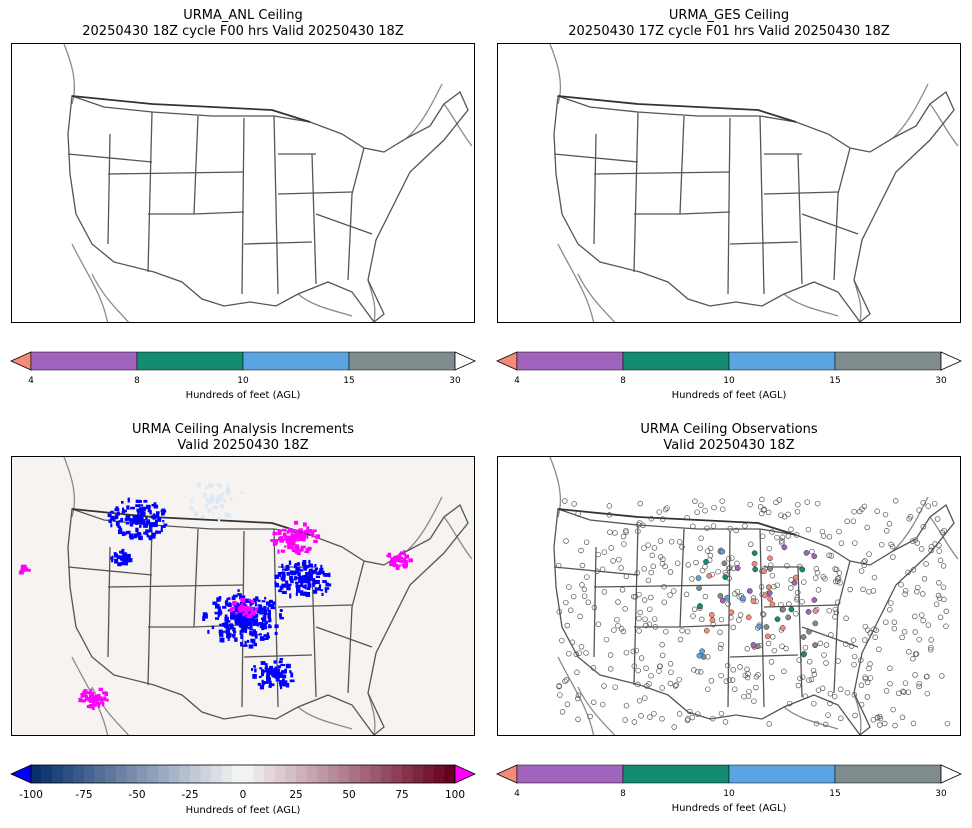 This screenshot has width=972, height=828. Describe the element at coordinates (753, 613) in the screenshot. I see `station-observations` at that location.